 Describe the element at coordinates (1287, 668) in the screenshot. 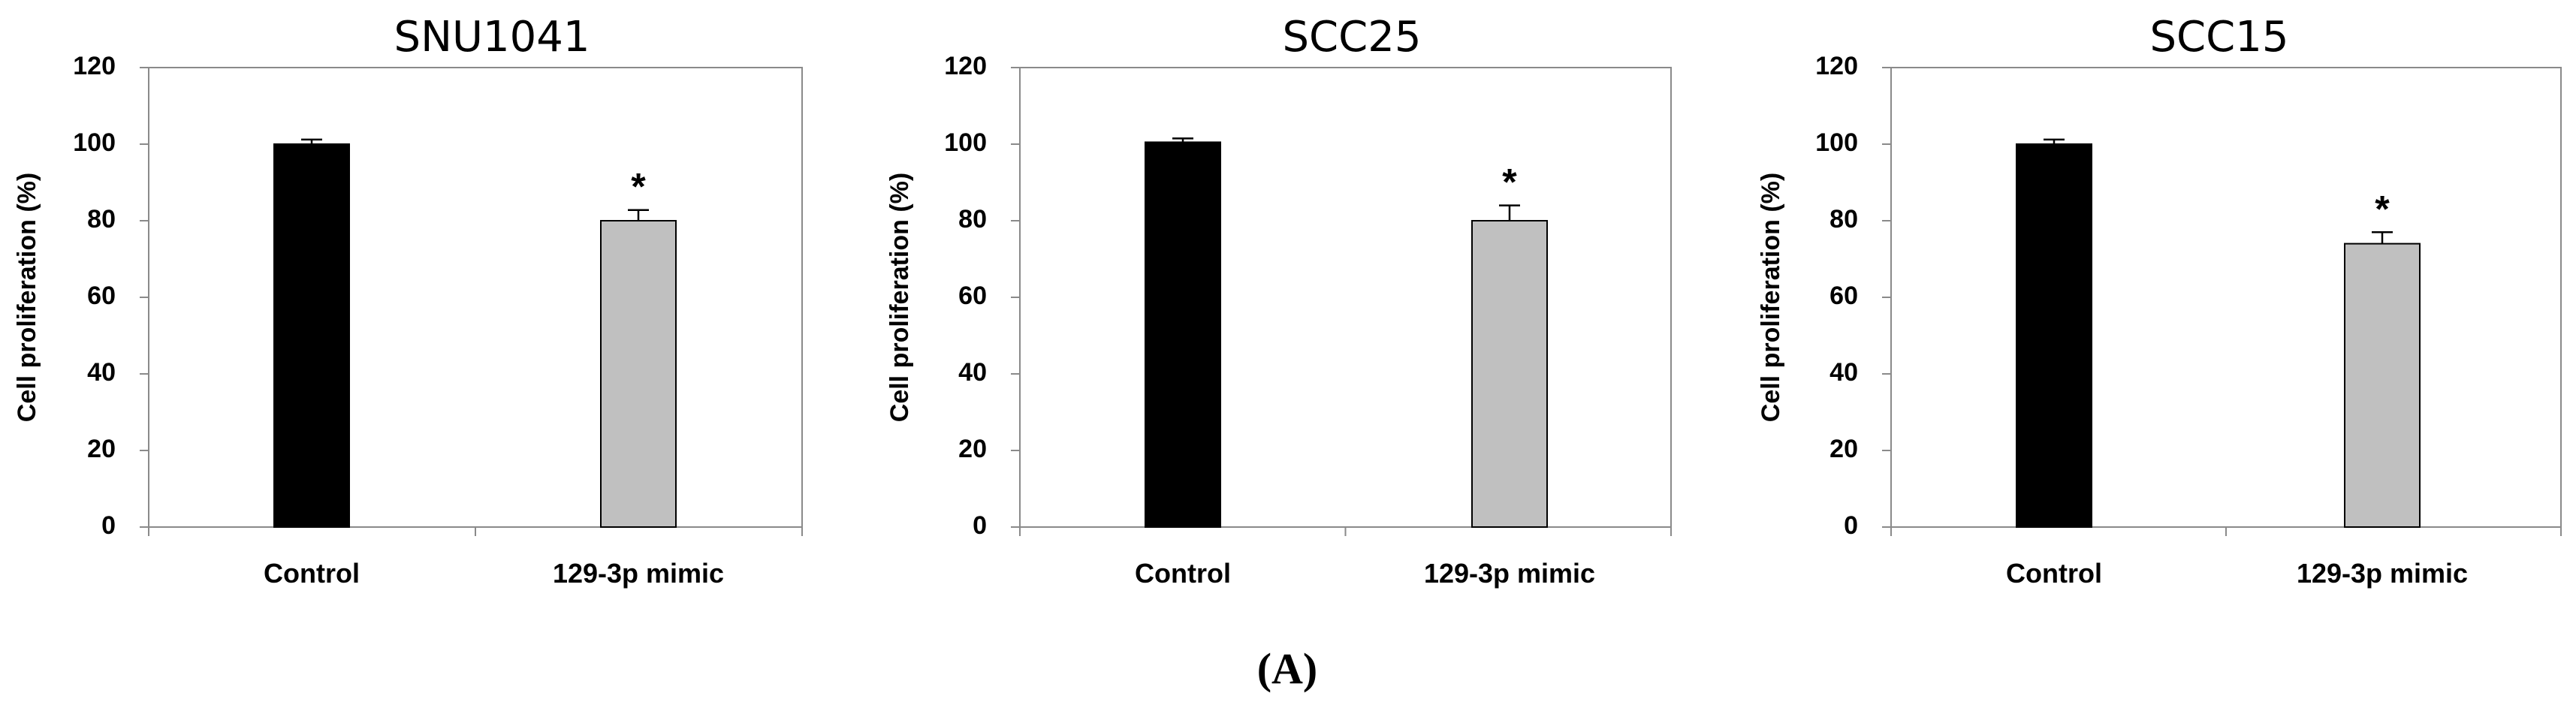

I see `panel-label: (A)` at that location.